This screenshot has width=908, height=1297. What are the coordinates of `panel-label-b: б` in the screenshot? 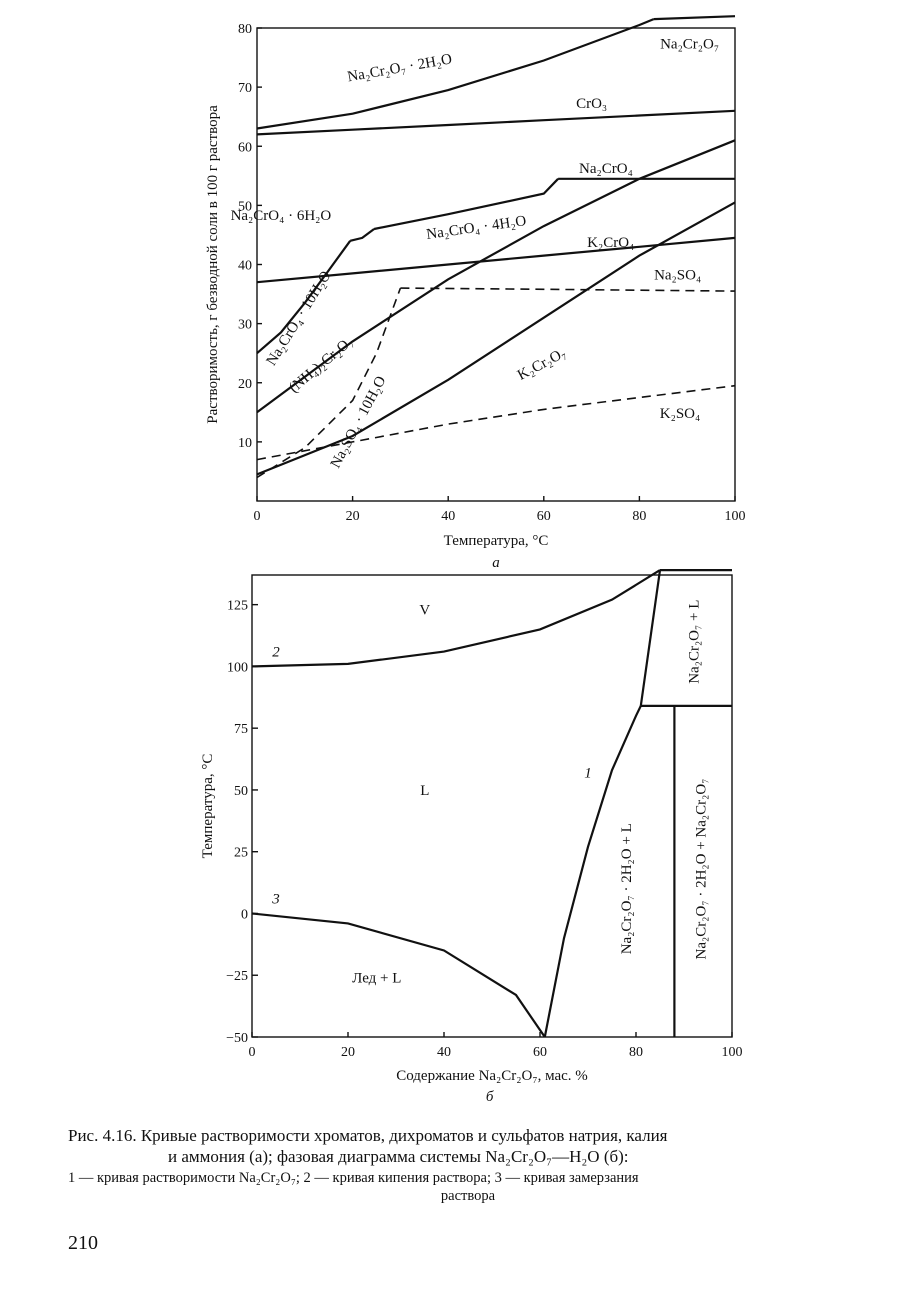 It's located at (490, 1097).